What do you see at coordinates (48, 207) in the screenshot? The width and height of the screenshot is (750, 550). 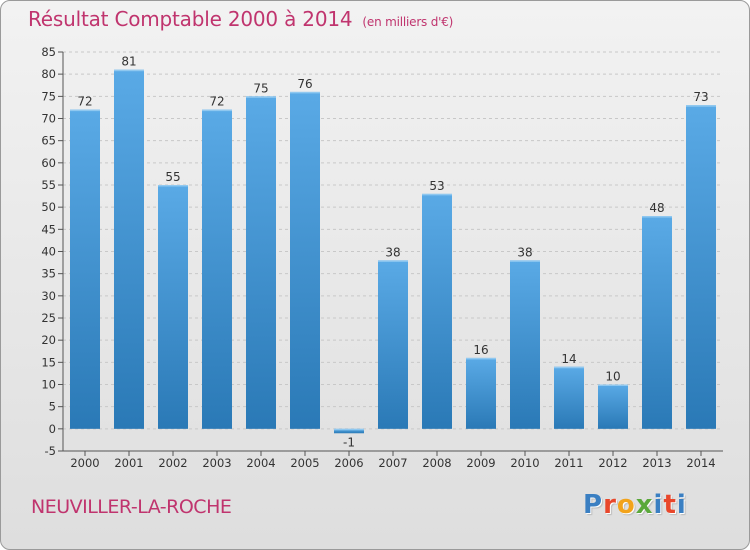 I see `y-tick-label: 50` at bounding box center [48, 207].